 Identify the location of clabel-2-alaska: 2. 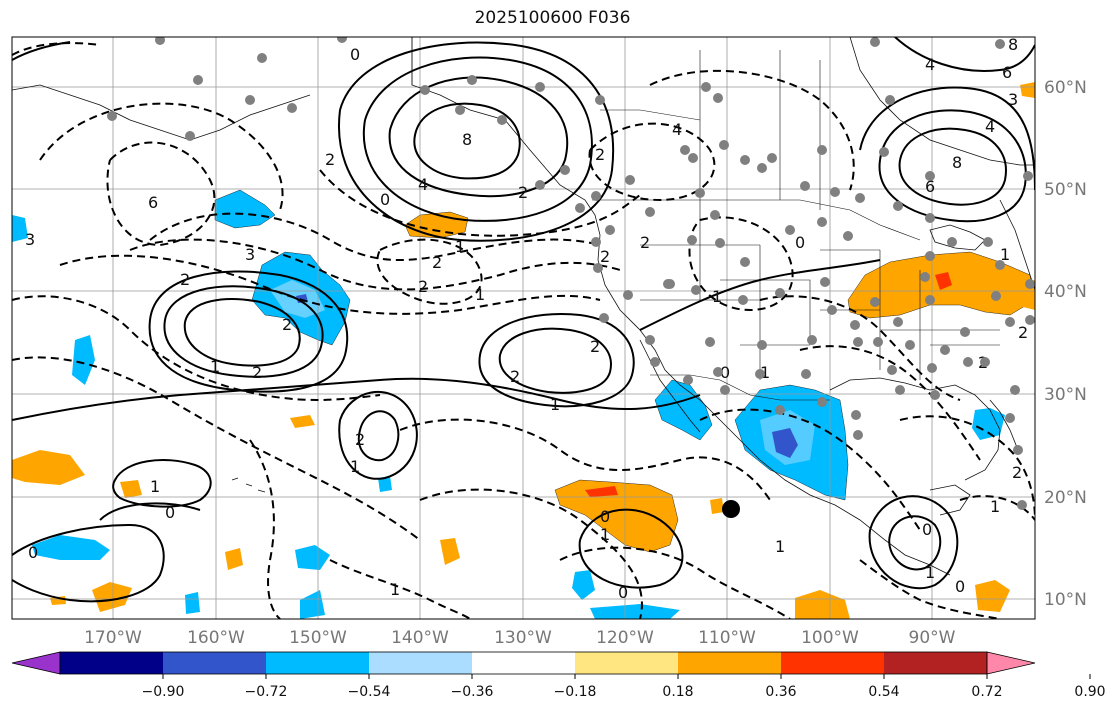
(330, 159).